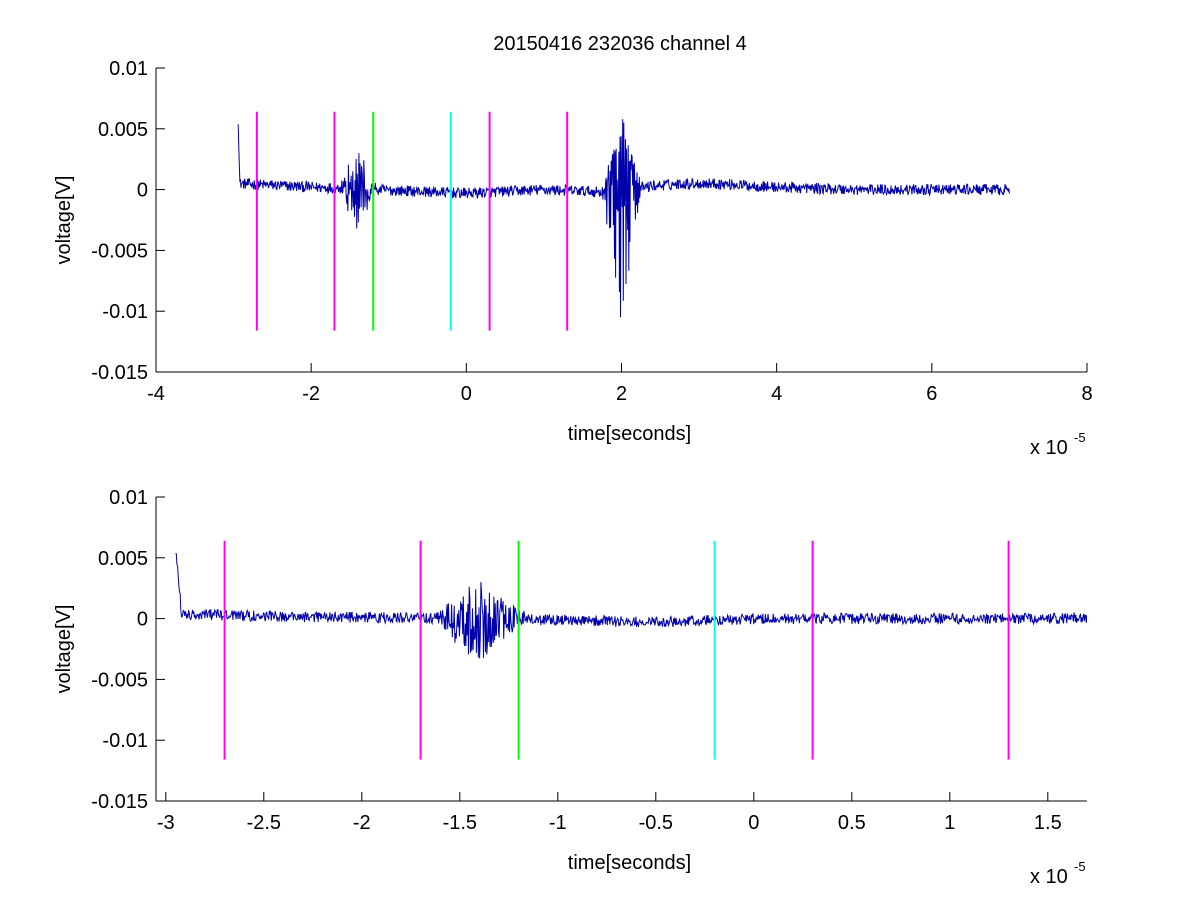  I want to click on x-tick-label: 4, so click(776, 394).